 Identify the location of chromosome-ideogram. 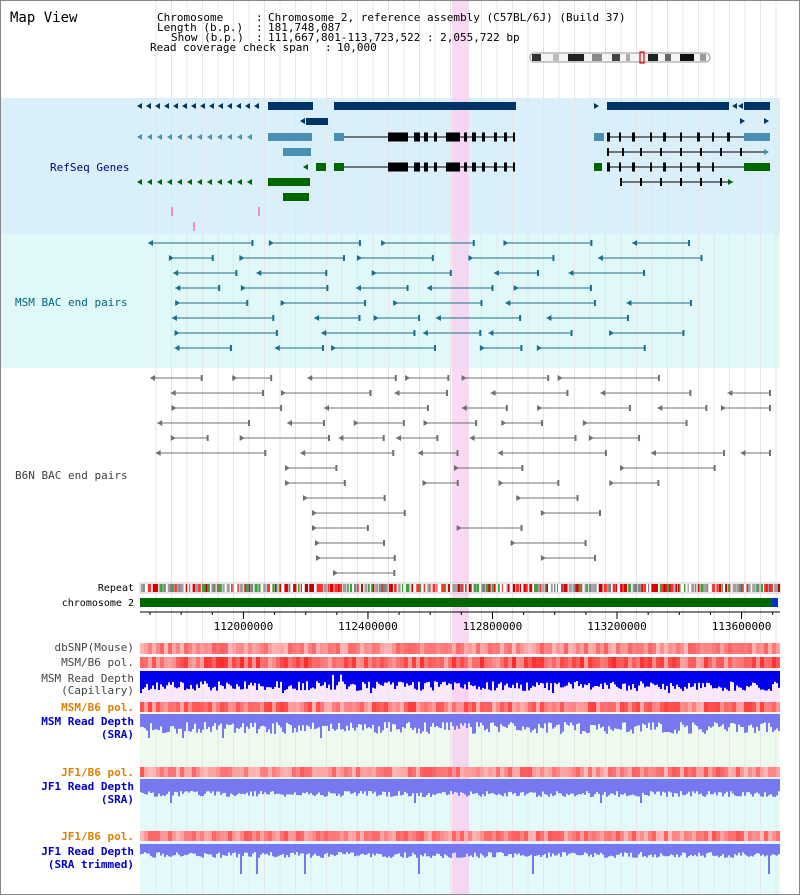
(620, 57).